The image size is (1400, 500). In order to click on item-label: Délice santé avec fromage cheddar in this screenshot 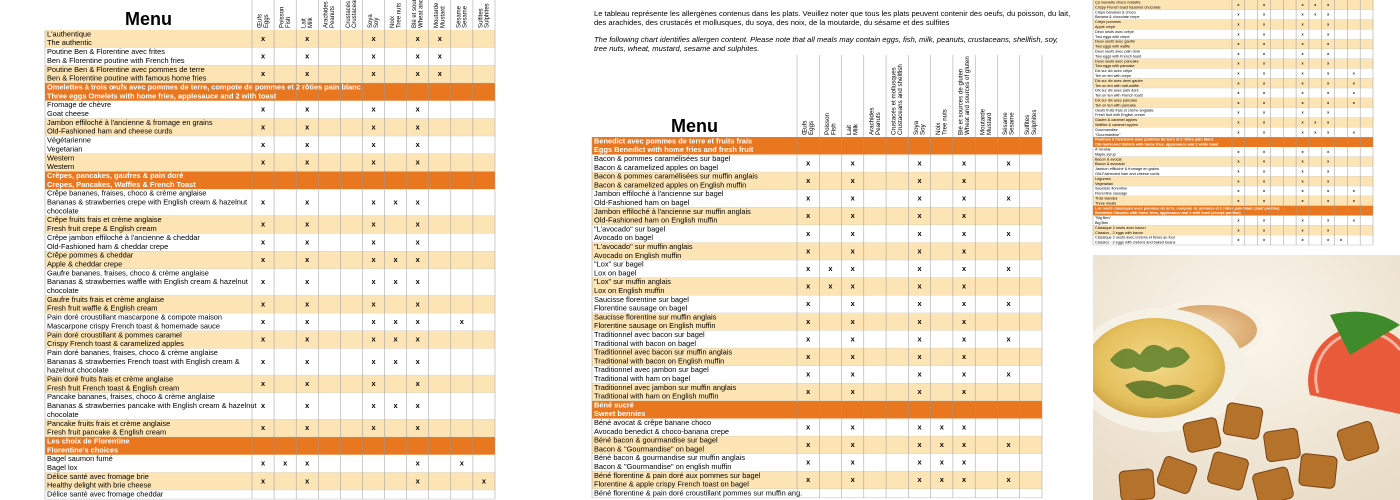, I will do `click(105, 494)`.